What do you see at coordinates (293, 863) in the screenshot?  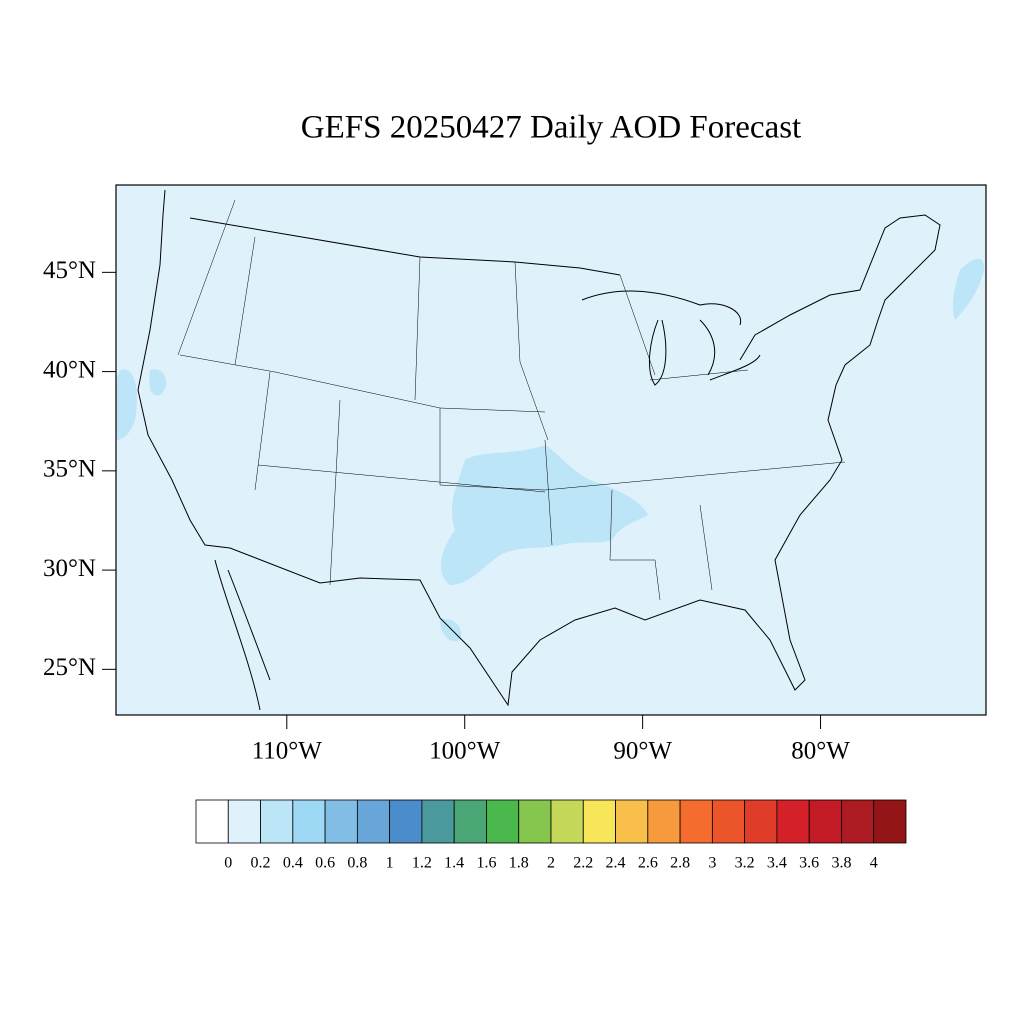 I see `colorbar-label: 0.4` at bounding box center [293, 863].